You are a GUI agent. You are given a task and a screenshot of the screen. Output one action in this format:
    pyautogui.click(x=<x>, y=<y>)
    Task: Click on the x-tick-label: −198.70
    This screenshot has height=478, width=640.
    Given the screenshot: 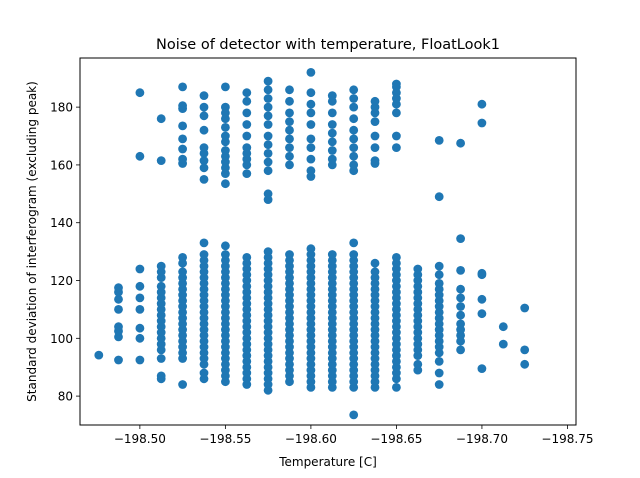 What is the action you would take?
    pyautogui.click(x=482, y=439)
    